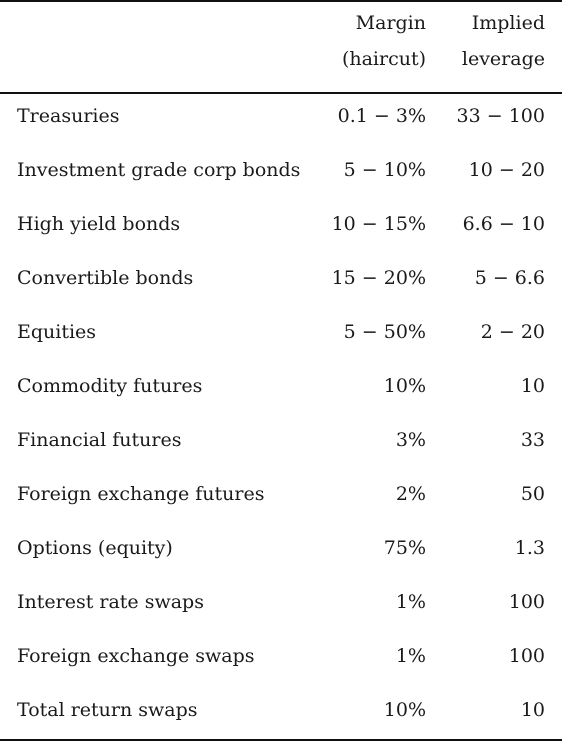 Image resolution: width=562 pixels, height=742 pixels. I want to click on margin-cell: 75%, so click(404, 548).